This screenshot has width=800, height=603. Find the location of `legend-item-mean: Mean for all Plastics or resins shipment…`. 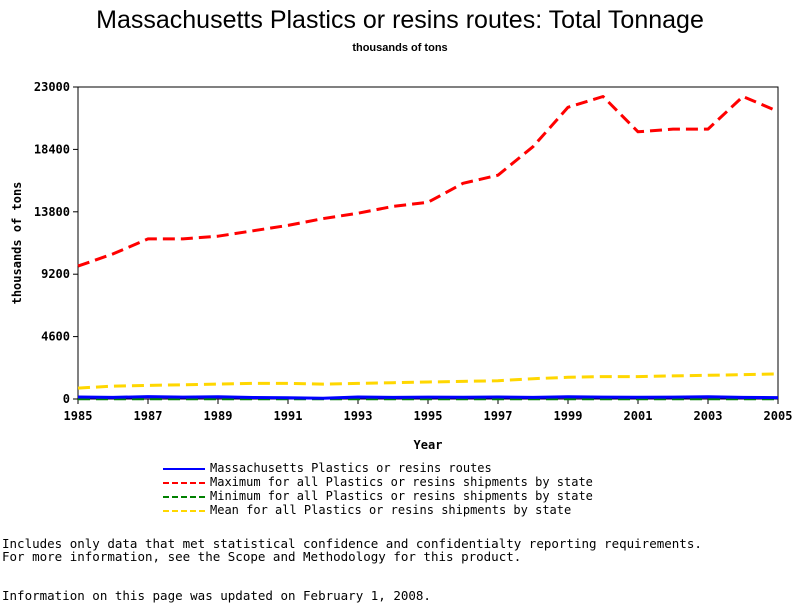

legend-item-mean: Mean for all Plastics or resins shipment… is located at coordinates (378, 510).